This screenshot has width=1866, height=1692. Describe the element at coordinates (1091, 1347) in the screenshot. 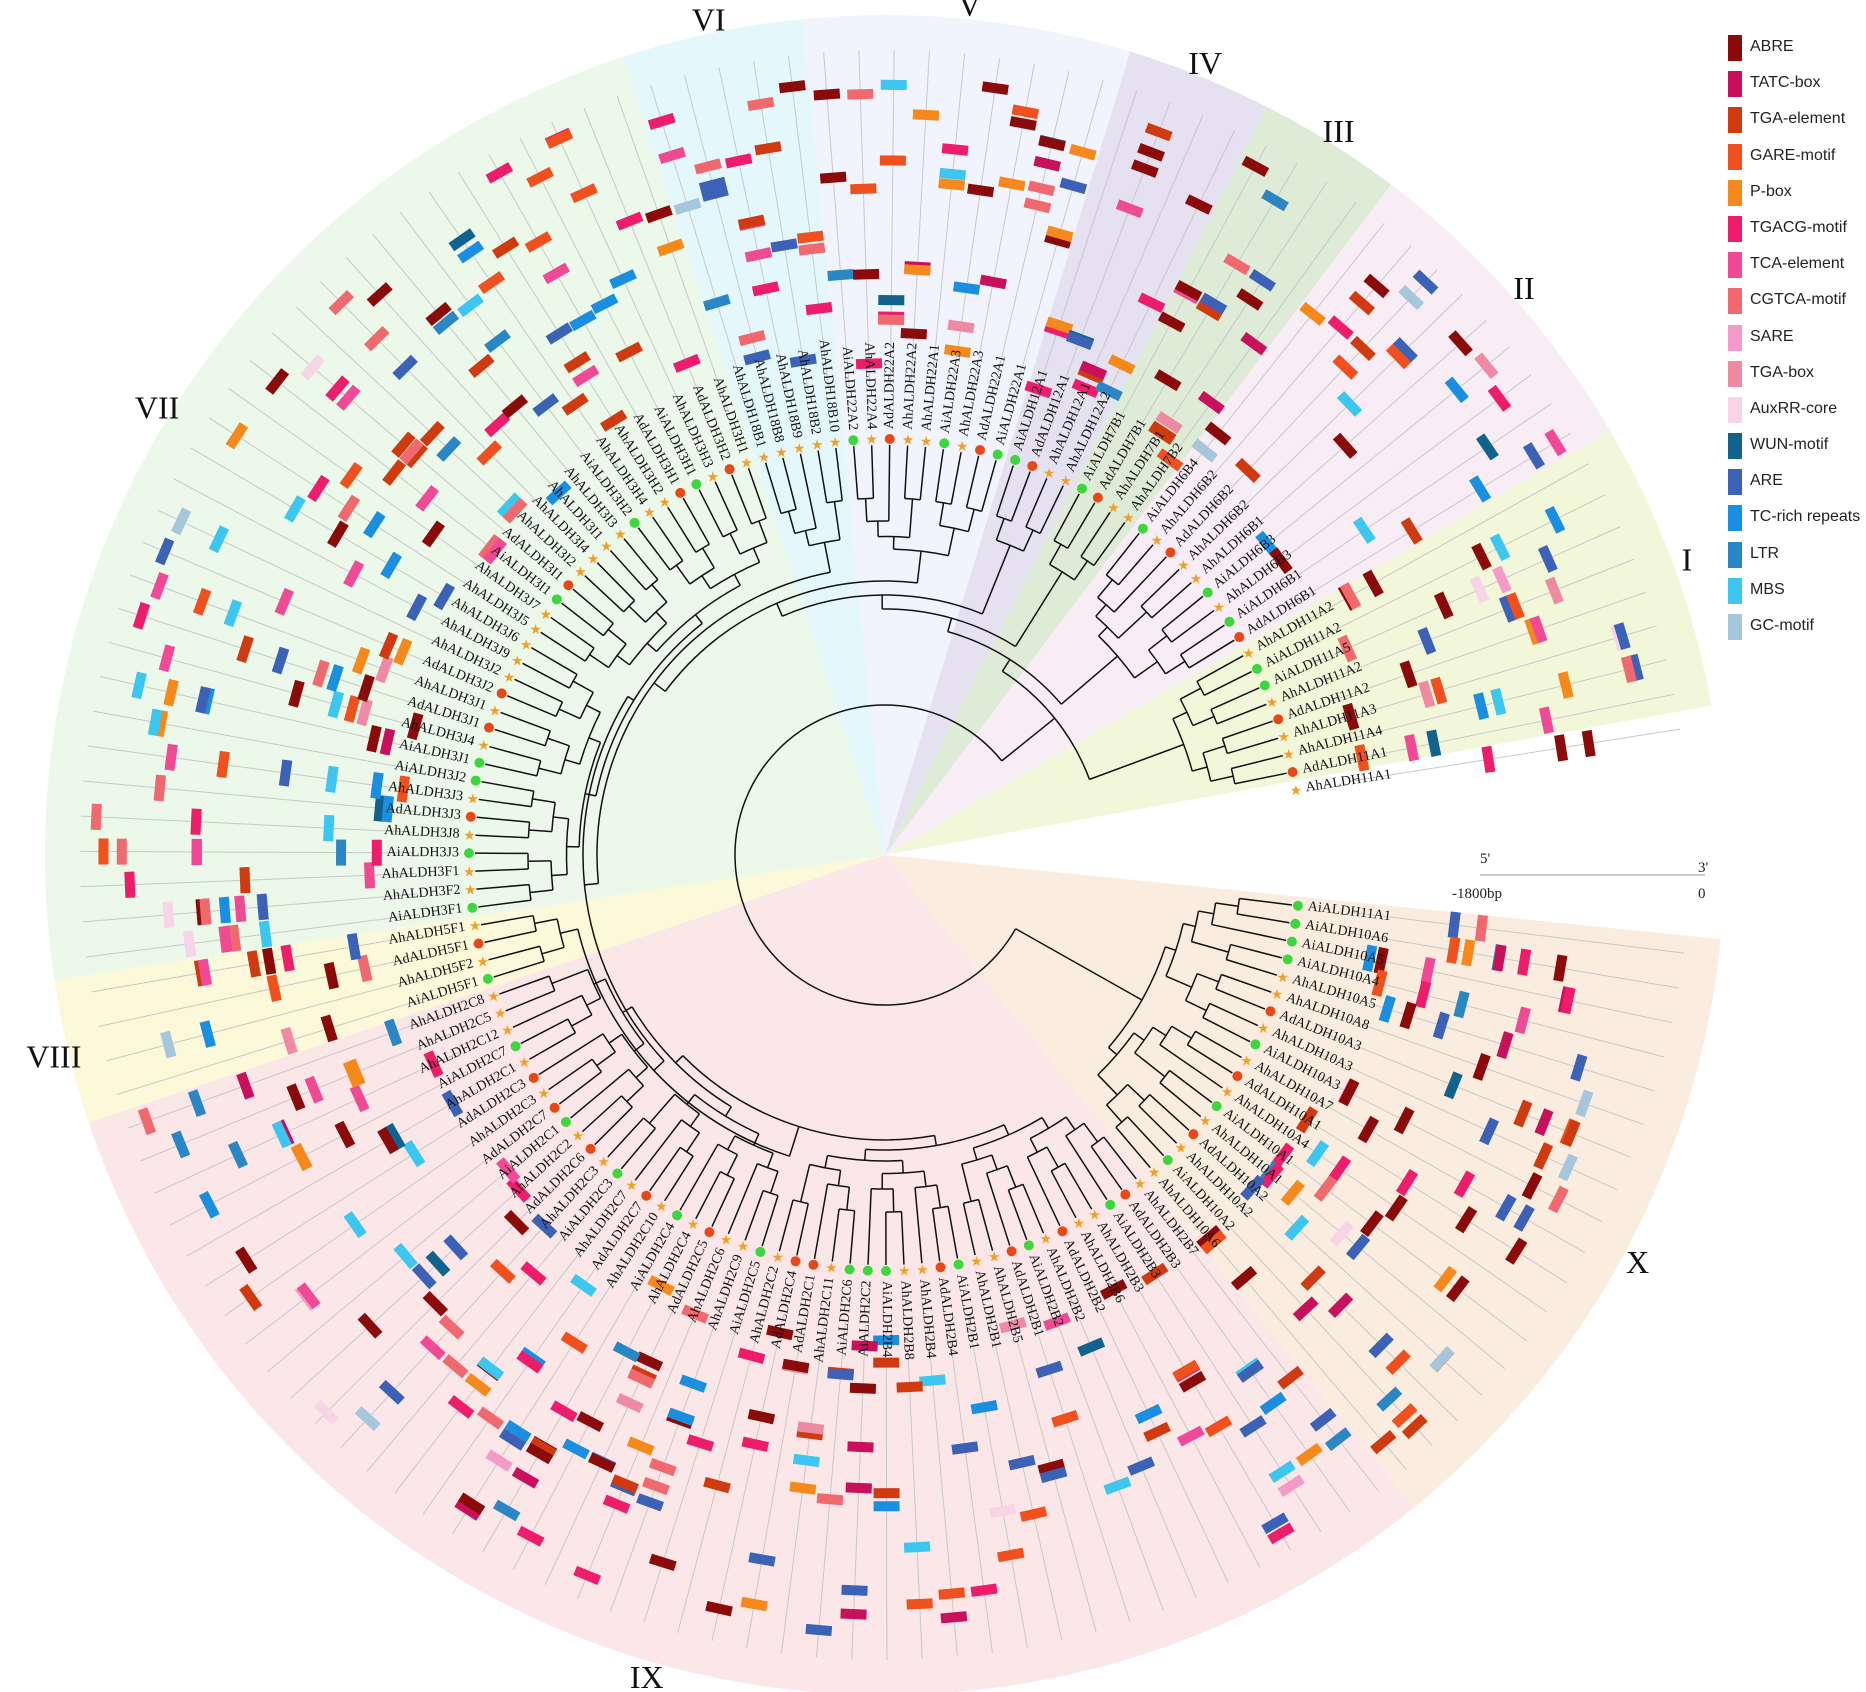

I see `cis-element-wun-motif` at that location.